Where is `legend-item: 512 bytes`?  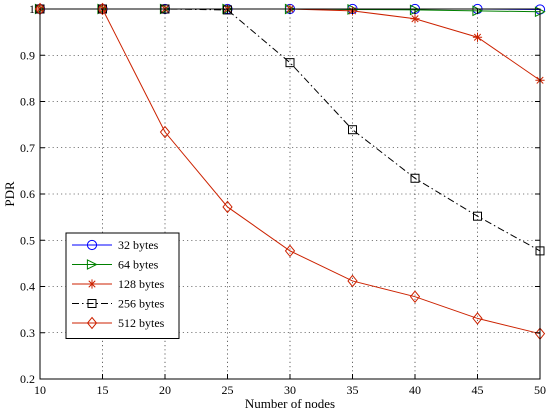 legend-item: 512 bytes is located at coordinates (118, 323).